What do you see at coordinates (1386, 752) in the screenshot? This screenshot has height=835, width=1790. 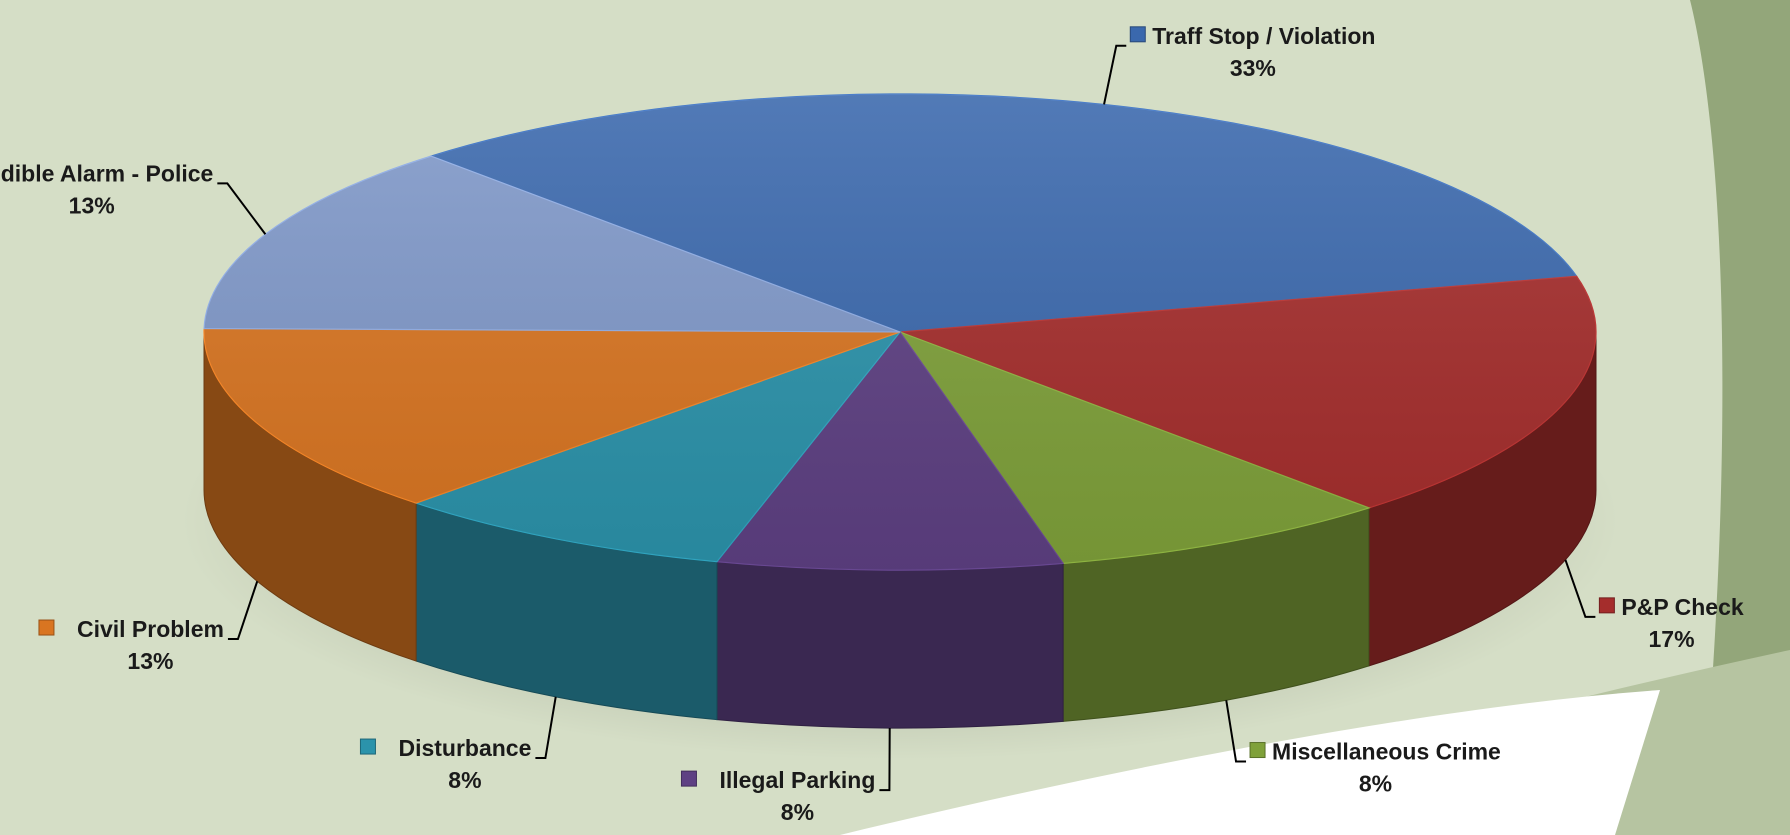 I see `data-label-name: Miscellaneous Crime` at bounding box center [1386, 752].